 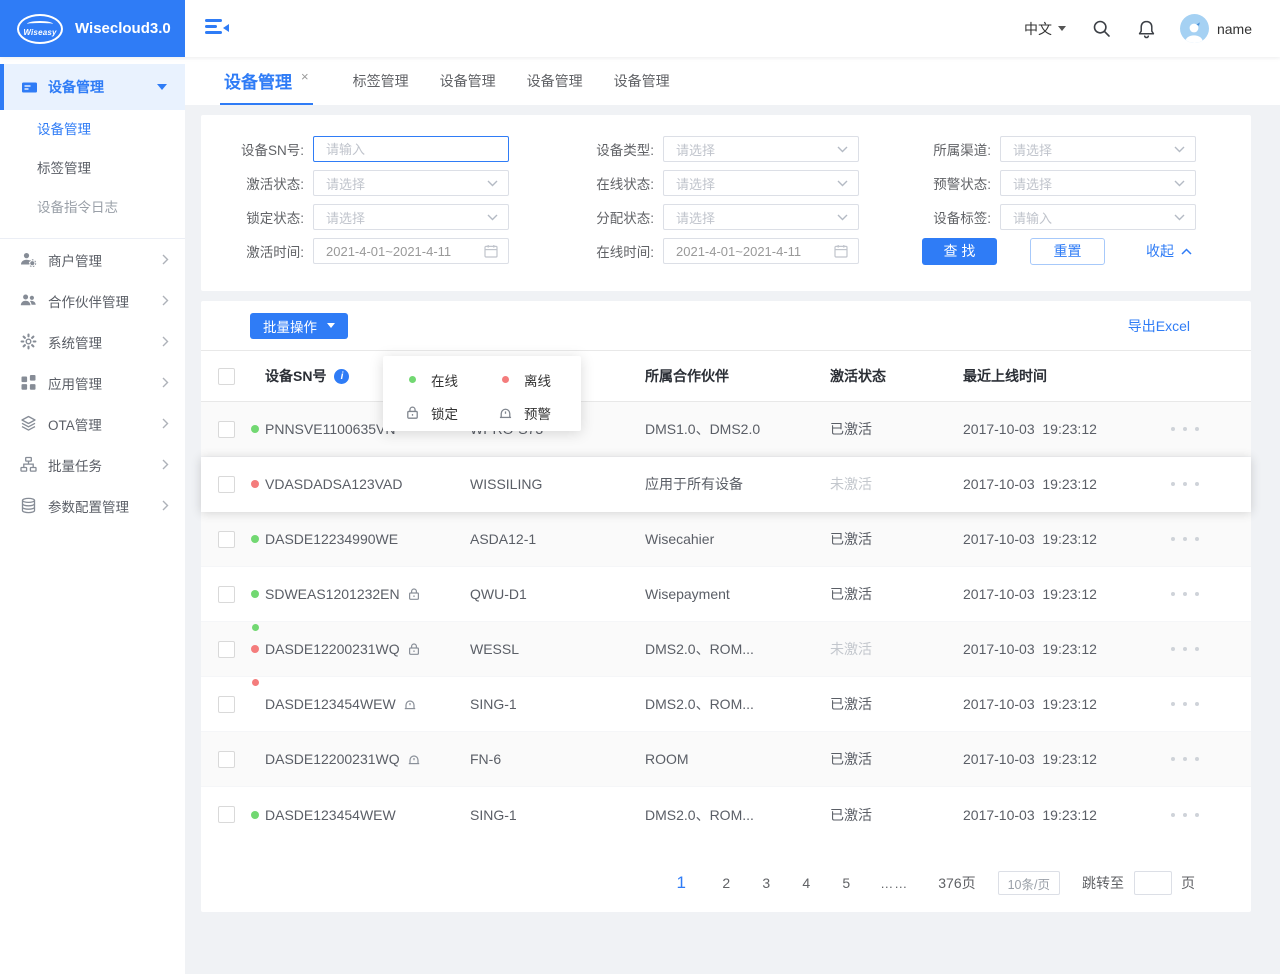 I want to click on online-time-range: 2021-4-01~2021-4-11, so click(x=761, y=251).